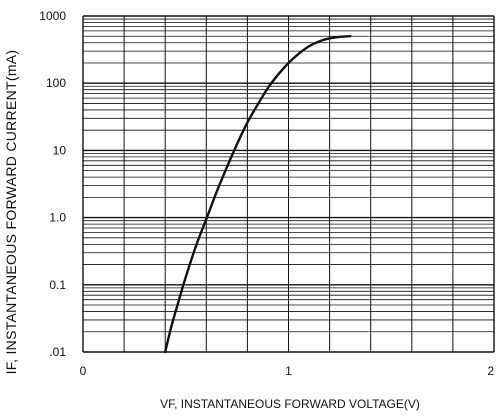 This screenshot has height=417, width=498. Describe the element at coordinates (57, 352) in the screenshot. I see `y-tick-label: .01` at that location.